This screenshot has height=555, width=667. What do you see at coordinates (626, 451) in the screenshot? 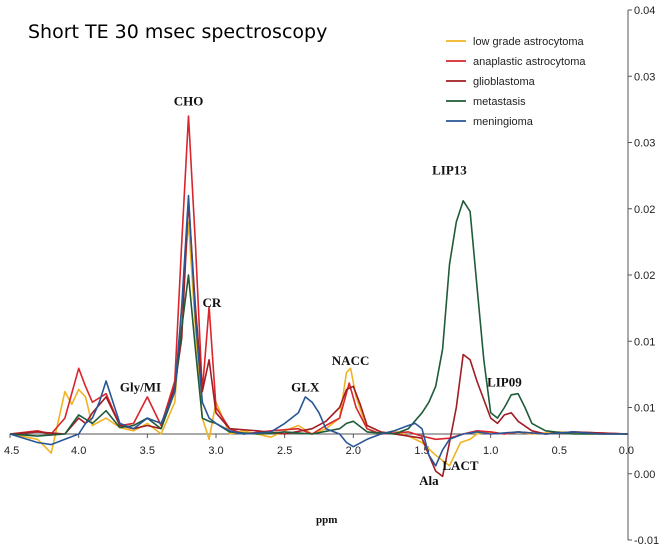
I see `x-tick-label: 0.0` at bounding box center [626, 451].